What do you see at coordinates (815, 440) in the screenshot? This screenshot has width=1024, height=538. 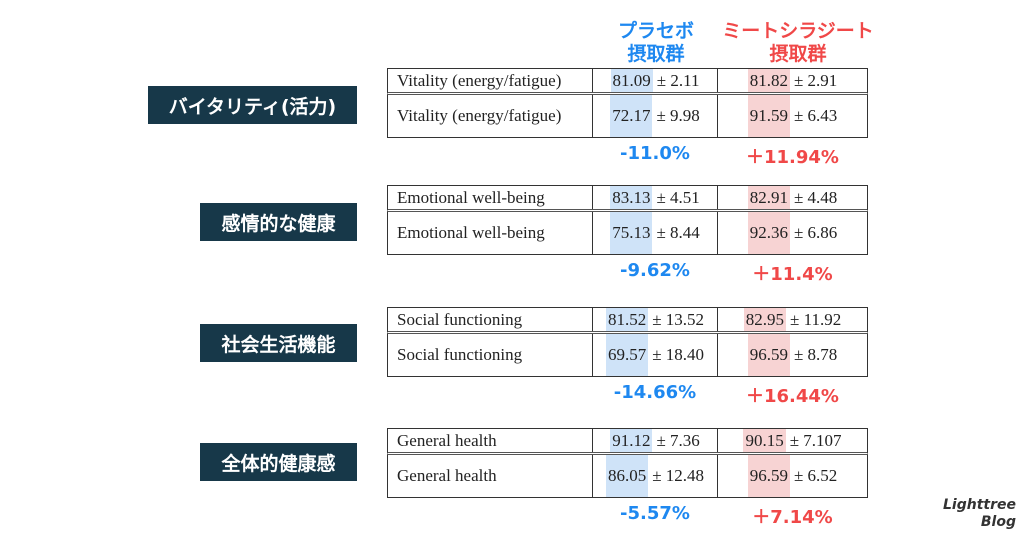 I see `mito-sd: ± 7.107` at bounding box center [815, 440].